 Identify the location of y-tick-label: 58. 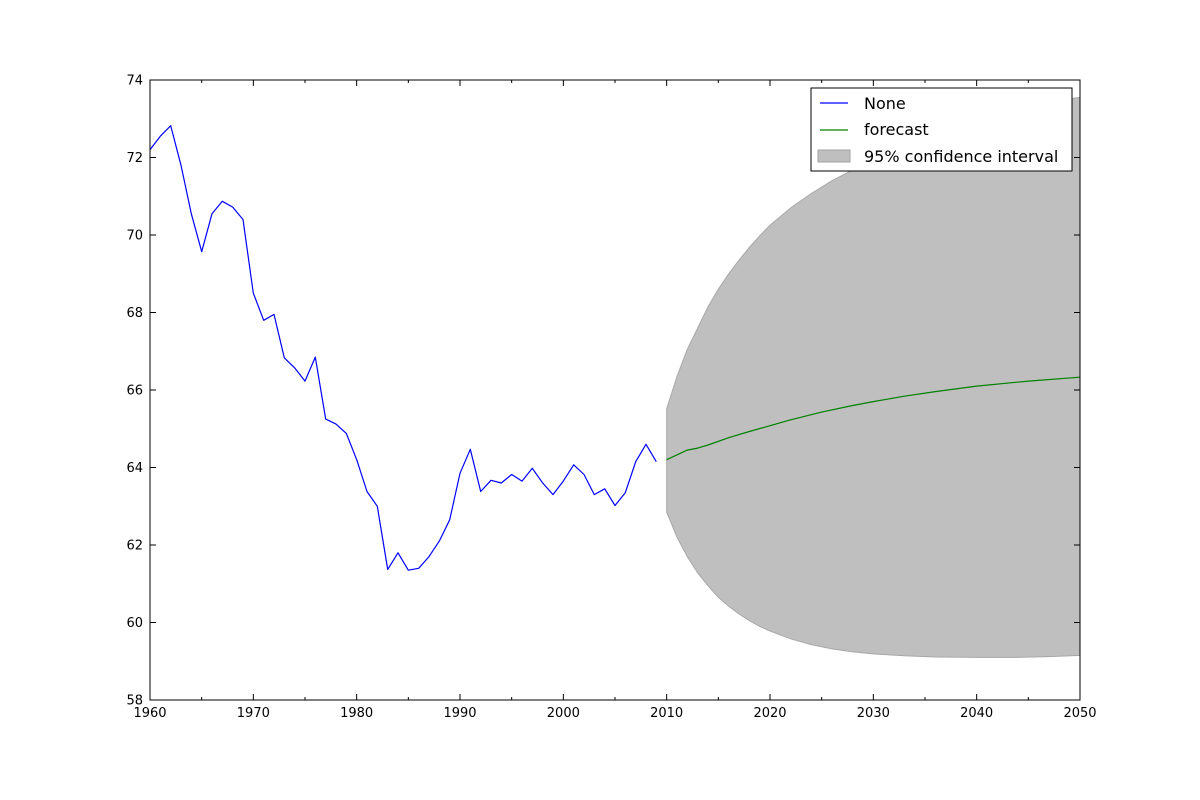
(134, 701).